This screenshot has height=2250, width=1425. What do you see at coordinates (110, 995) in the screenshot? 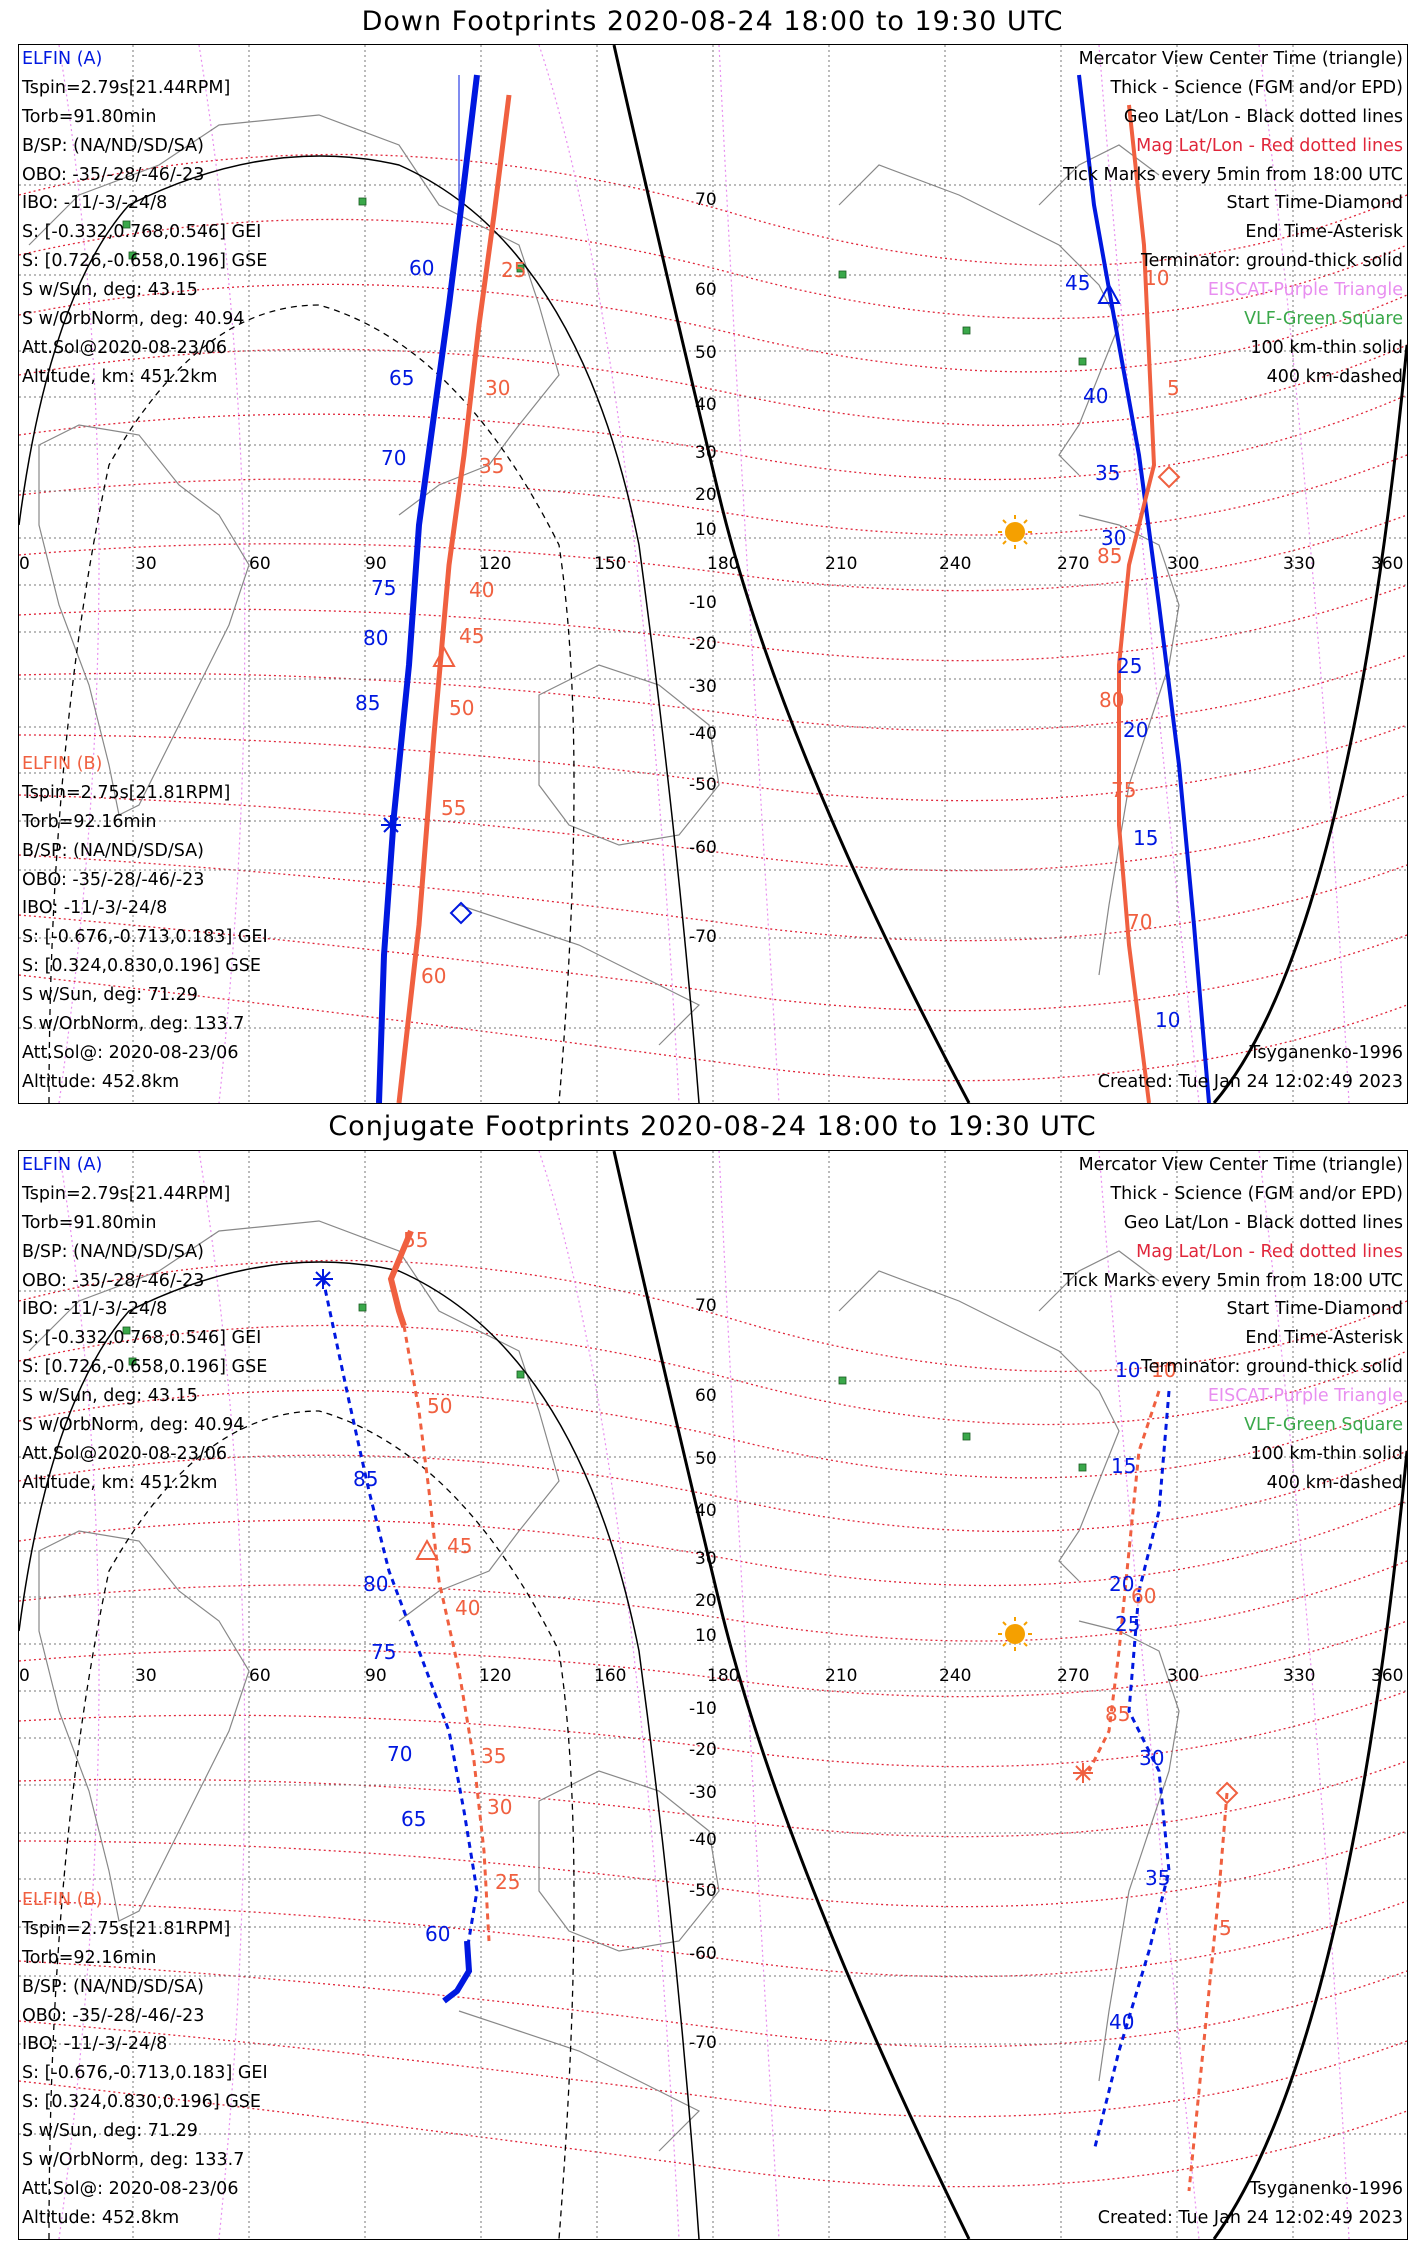
I see `info-line: S w/Sun, deg: 71.29` at bounding box center [110, 995].